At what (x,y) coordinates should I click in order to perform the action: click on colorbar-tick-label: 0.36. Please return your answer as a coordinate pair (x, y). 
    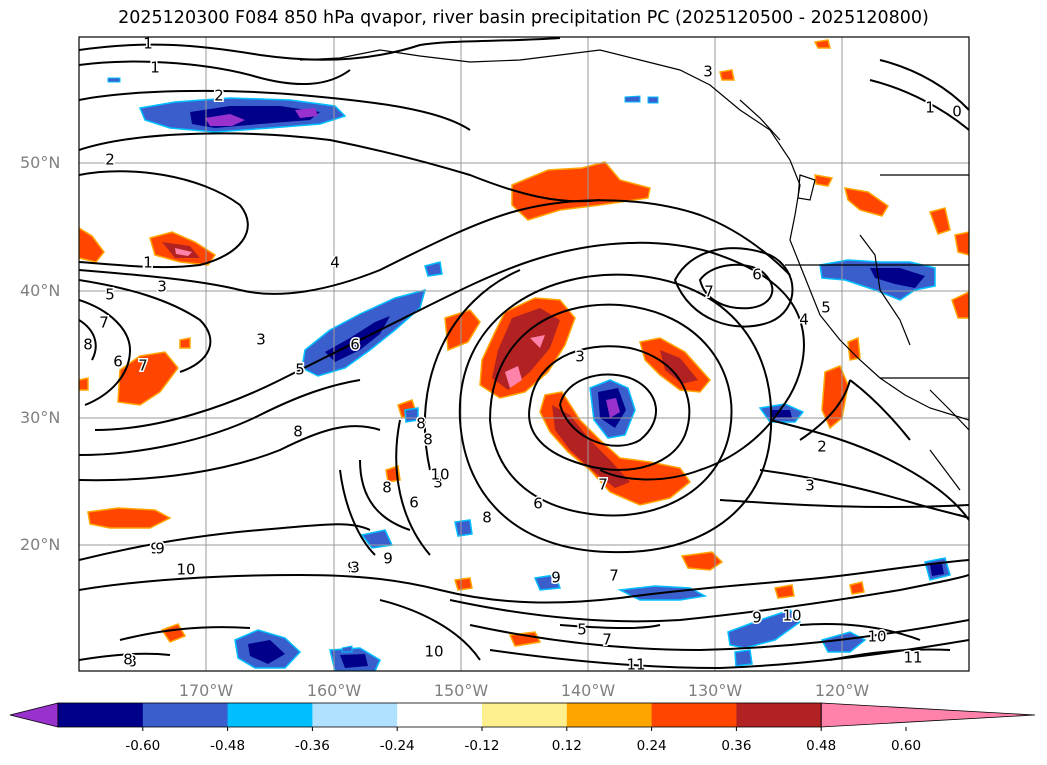
    Looking at the image, I should click on (736, 746).